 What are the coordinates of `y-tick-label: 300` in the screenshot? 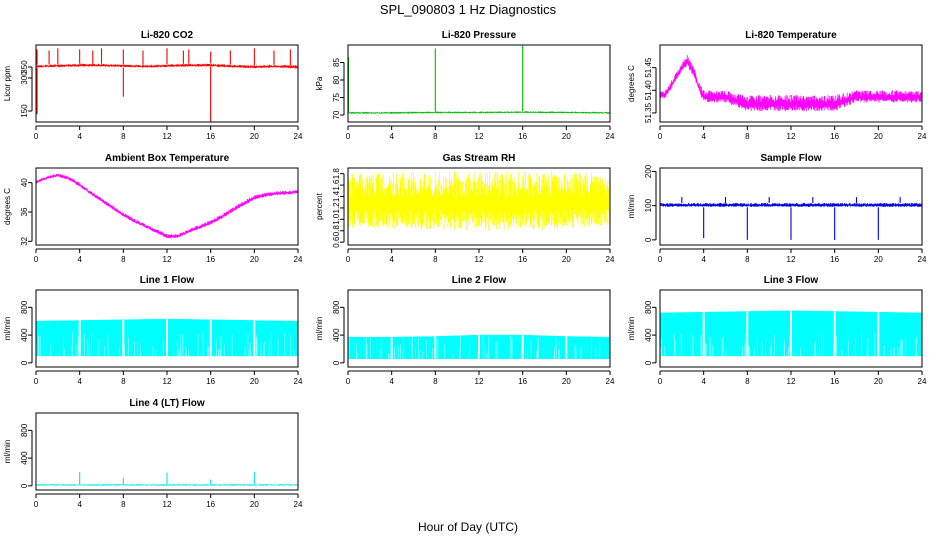 It's located at (24, 78).